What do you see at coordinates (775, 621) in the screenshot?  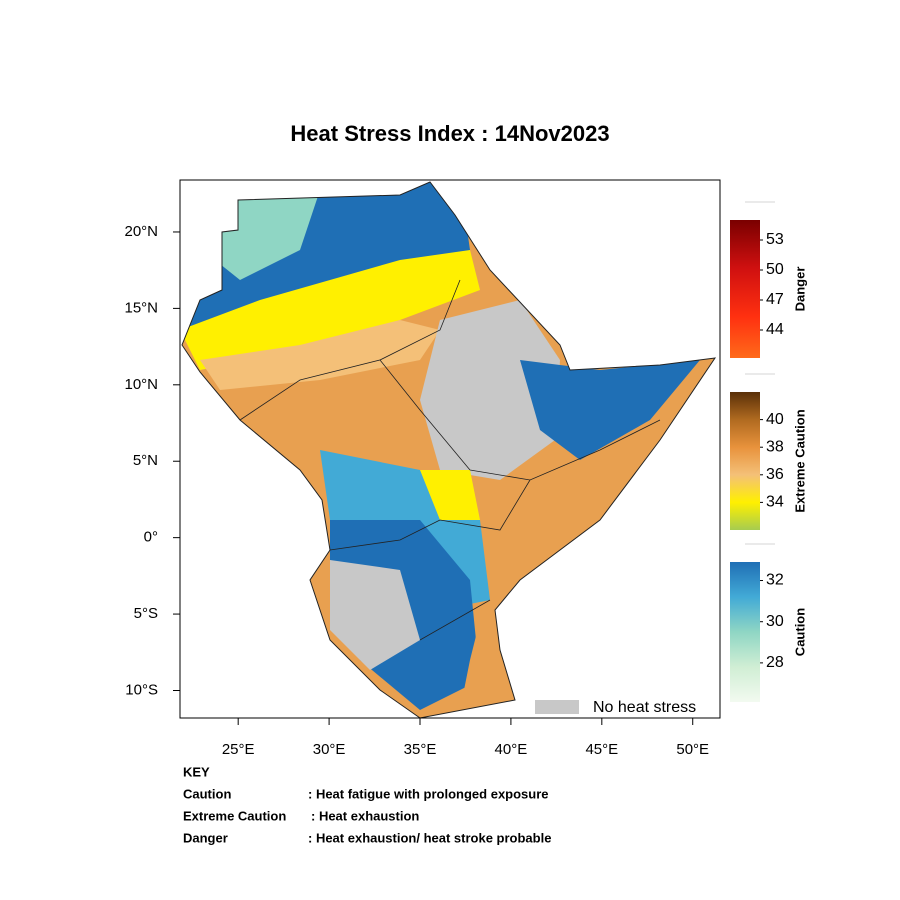 I see `colorbar-tick-label: 30` at bounding box center [775, 621].